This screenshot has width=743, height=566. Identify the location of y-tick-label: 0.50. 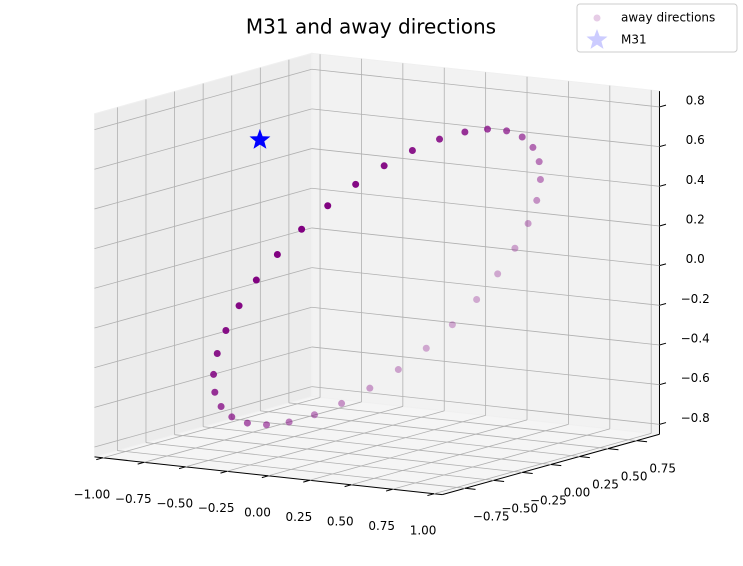
(634, 477).